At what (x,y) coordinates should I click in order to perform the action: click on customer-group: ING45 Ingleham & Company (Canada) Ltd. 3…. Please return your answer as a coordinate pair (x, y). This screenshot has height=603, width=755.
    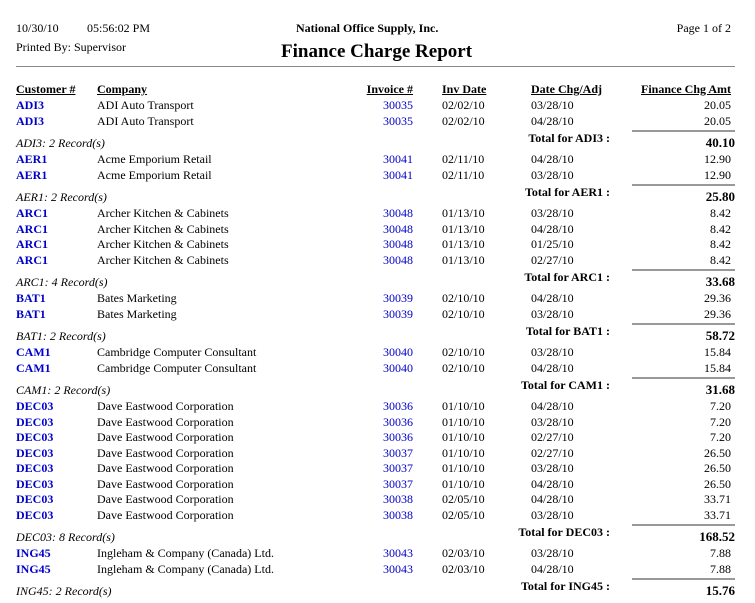
    Looking at the image, I should click on (377, 573).